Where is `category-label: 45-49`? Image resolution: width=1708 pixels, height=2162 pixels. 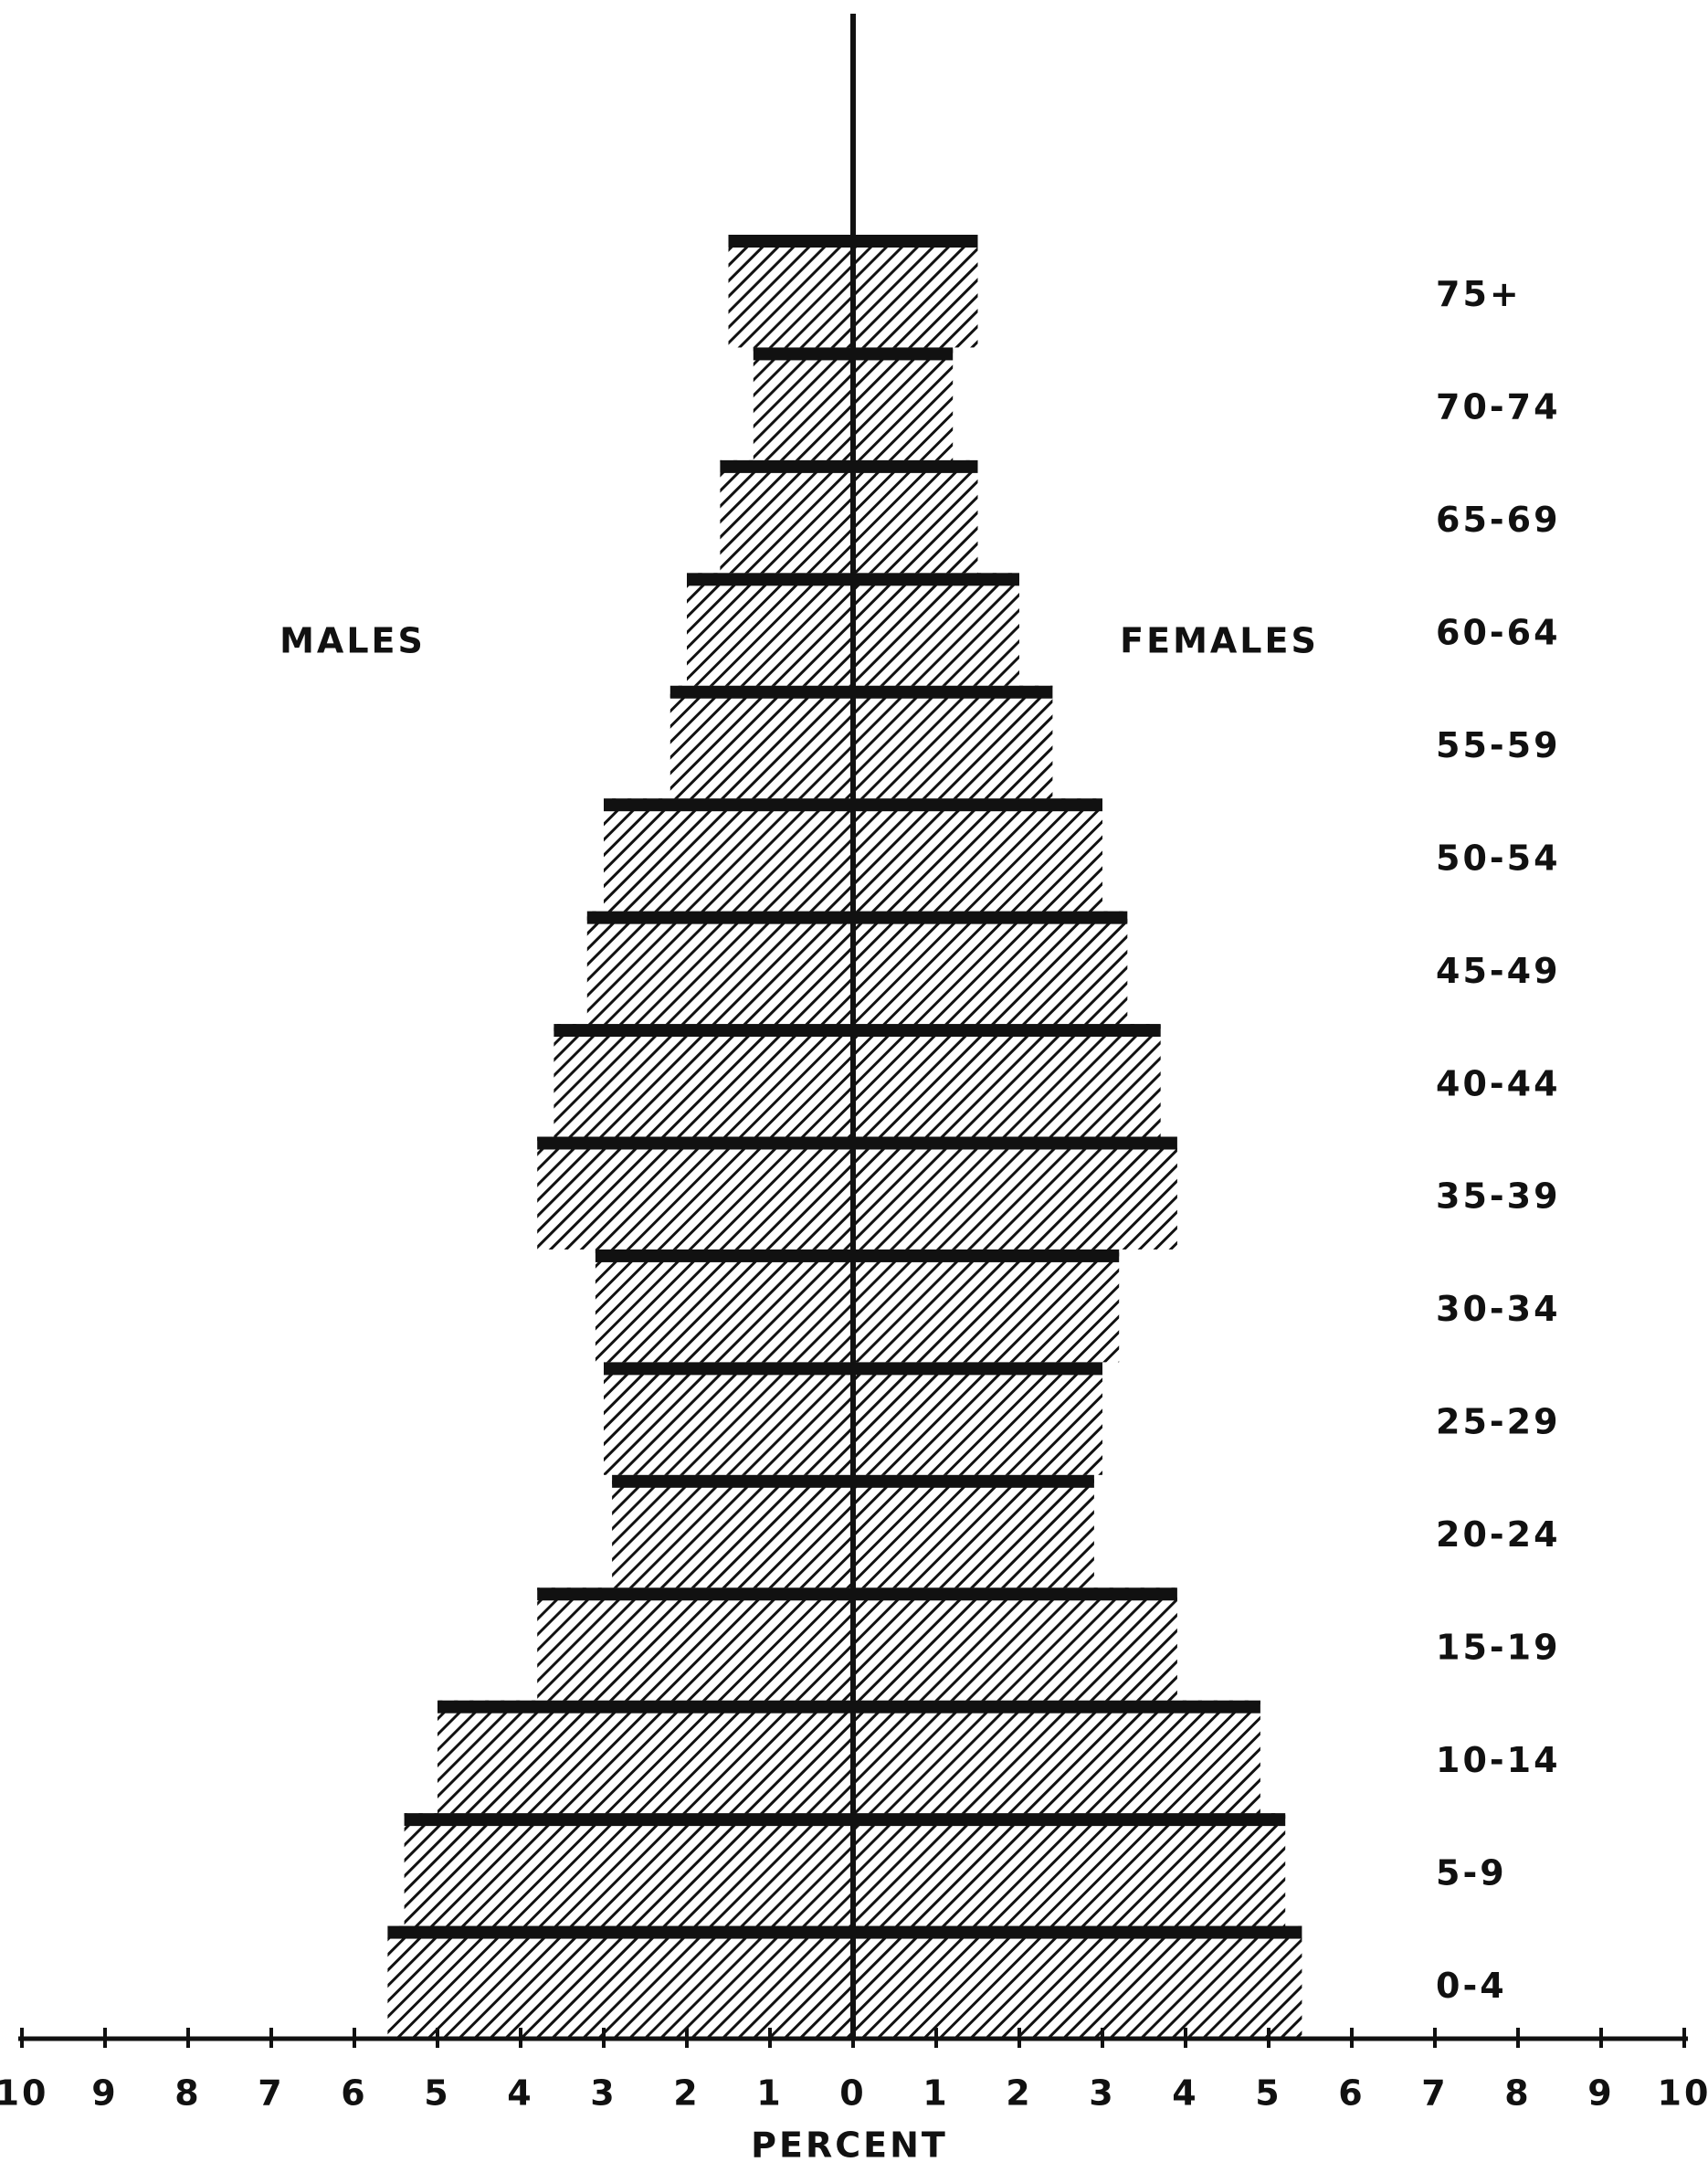
category-label: 45-49 is located at coordinates (1498, 971).